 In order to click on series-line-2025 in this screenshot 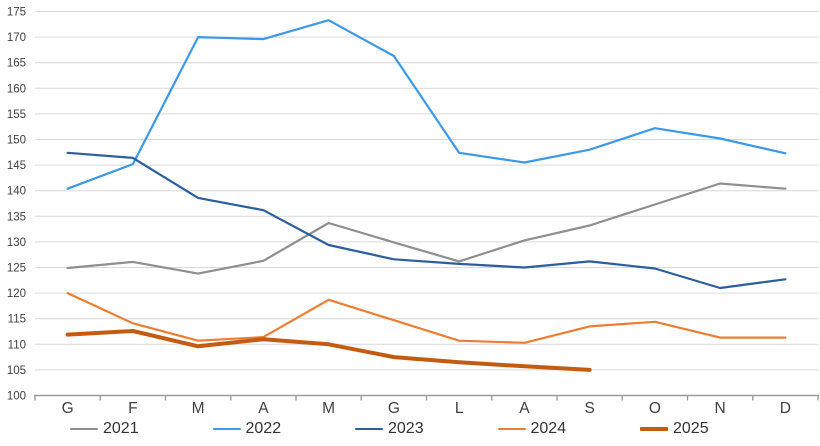, I will do `click(328, 350)`.